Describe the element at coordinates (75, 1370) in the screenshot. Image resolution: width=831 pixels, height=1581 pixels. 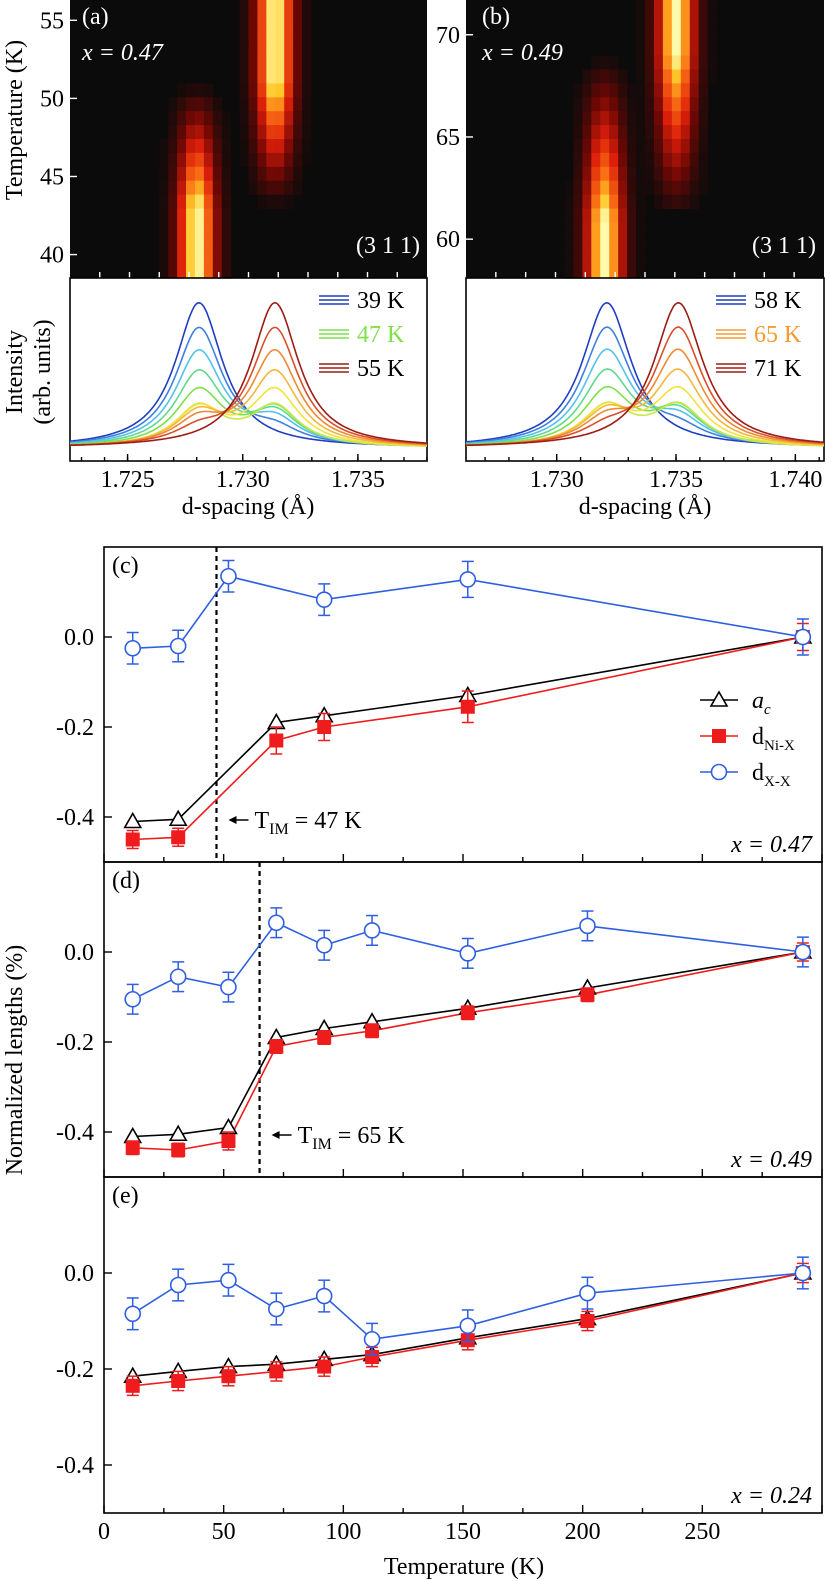
I see `ytick-label: -0.2` at that location.